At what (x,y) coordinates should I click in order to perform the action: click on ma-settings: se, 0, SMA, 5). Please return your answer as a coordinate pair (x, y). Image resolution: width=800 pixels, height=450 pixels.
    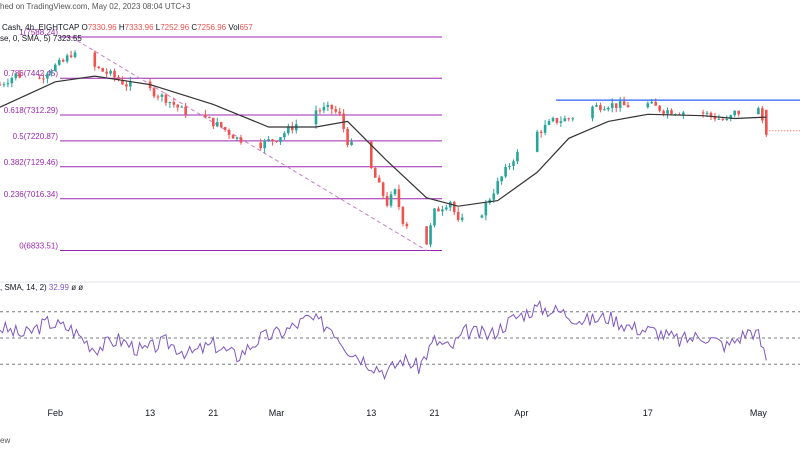
    Looking at the image, I should click on (25, 38).